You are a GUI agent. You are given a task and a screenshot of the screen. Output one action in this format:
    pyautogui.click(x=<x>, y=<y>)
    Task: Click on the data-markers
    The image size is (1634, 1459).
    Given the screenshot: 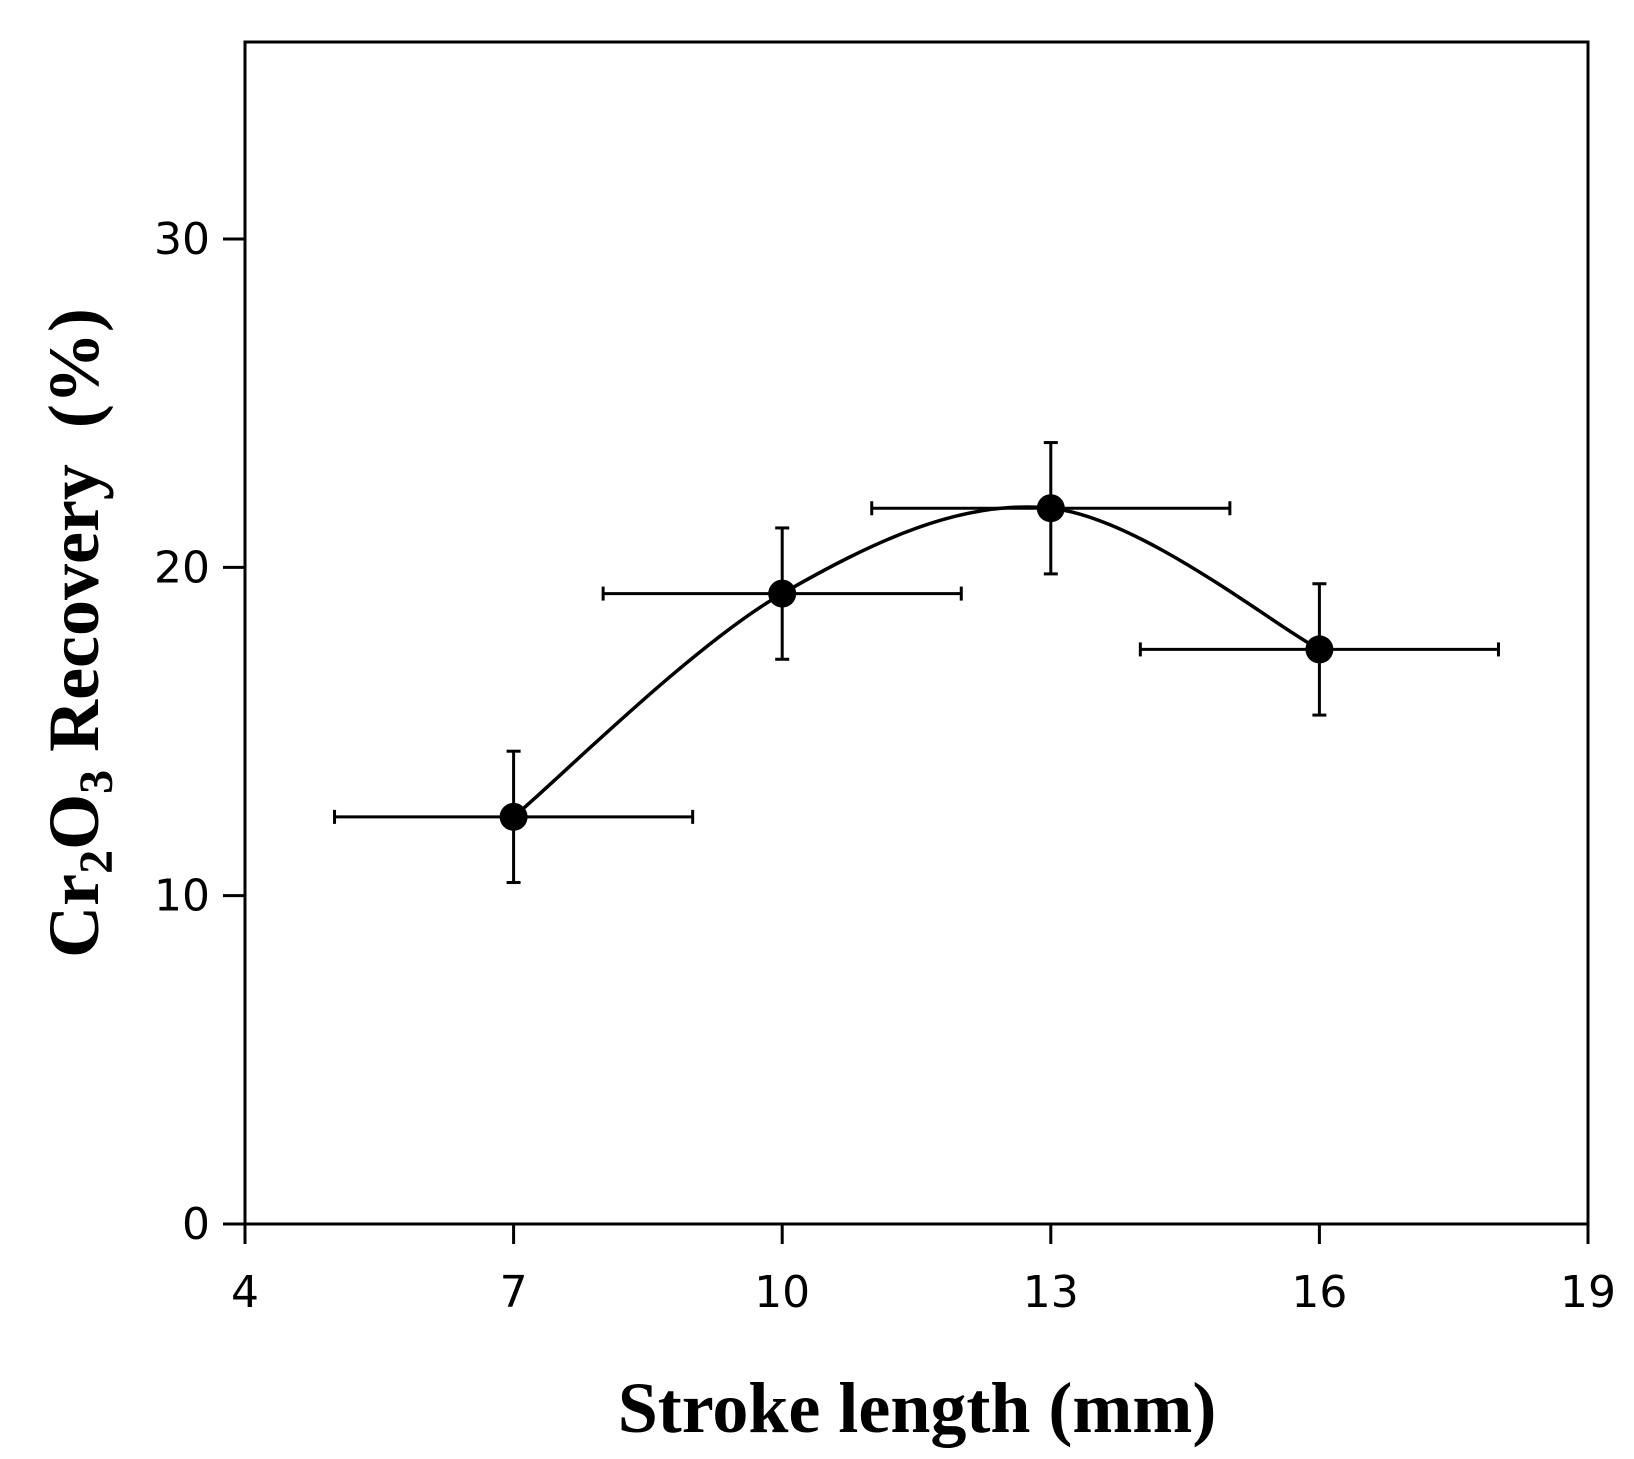 What is the action you would take?
    pyautogui.click(x=916, y=662)
    